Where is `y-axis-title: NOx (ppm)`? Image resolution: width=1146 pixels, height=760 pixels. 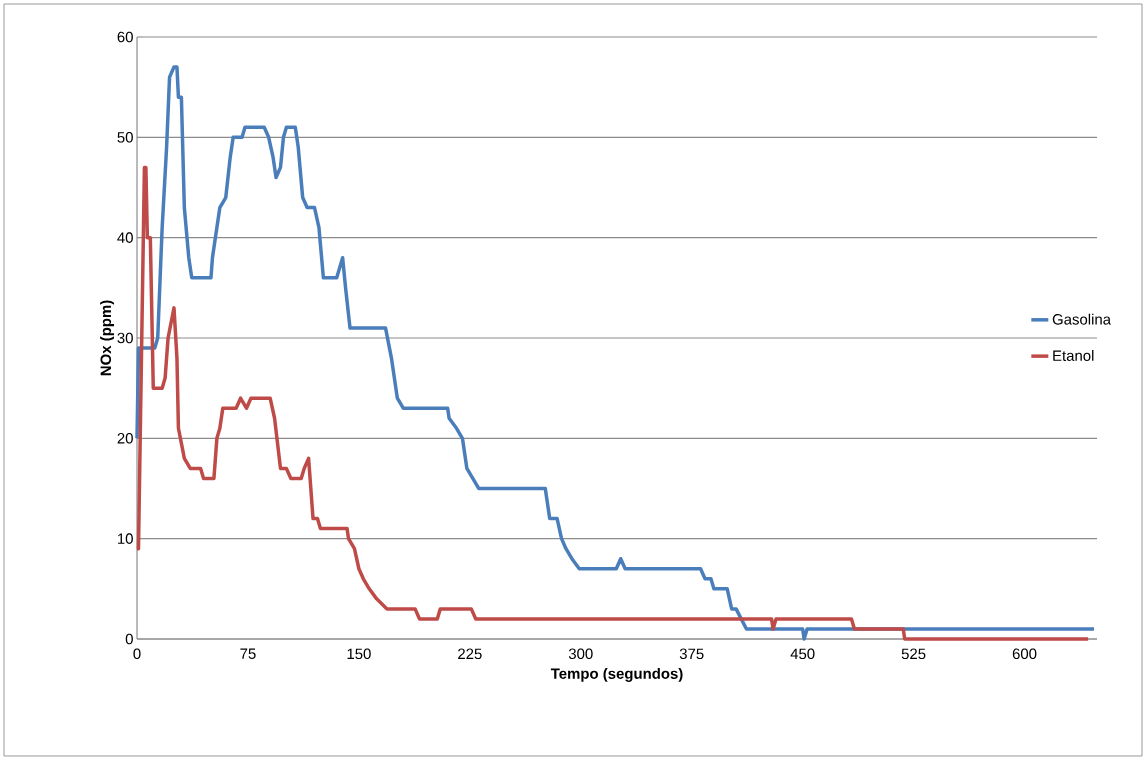 y-axis-title: NOx (ppm) is located at coordinates (107, 338).